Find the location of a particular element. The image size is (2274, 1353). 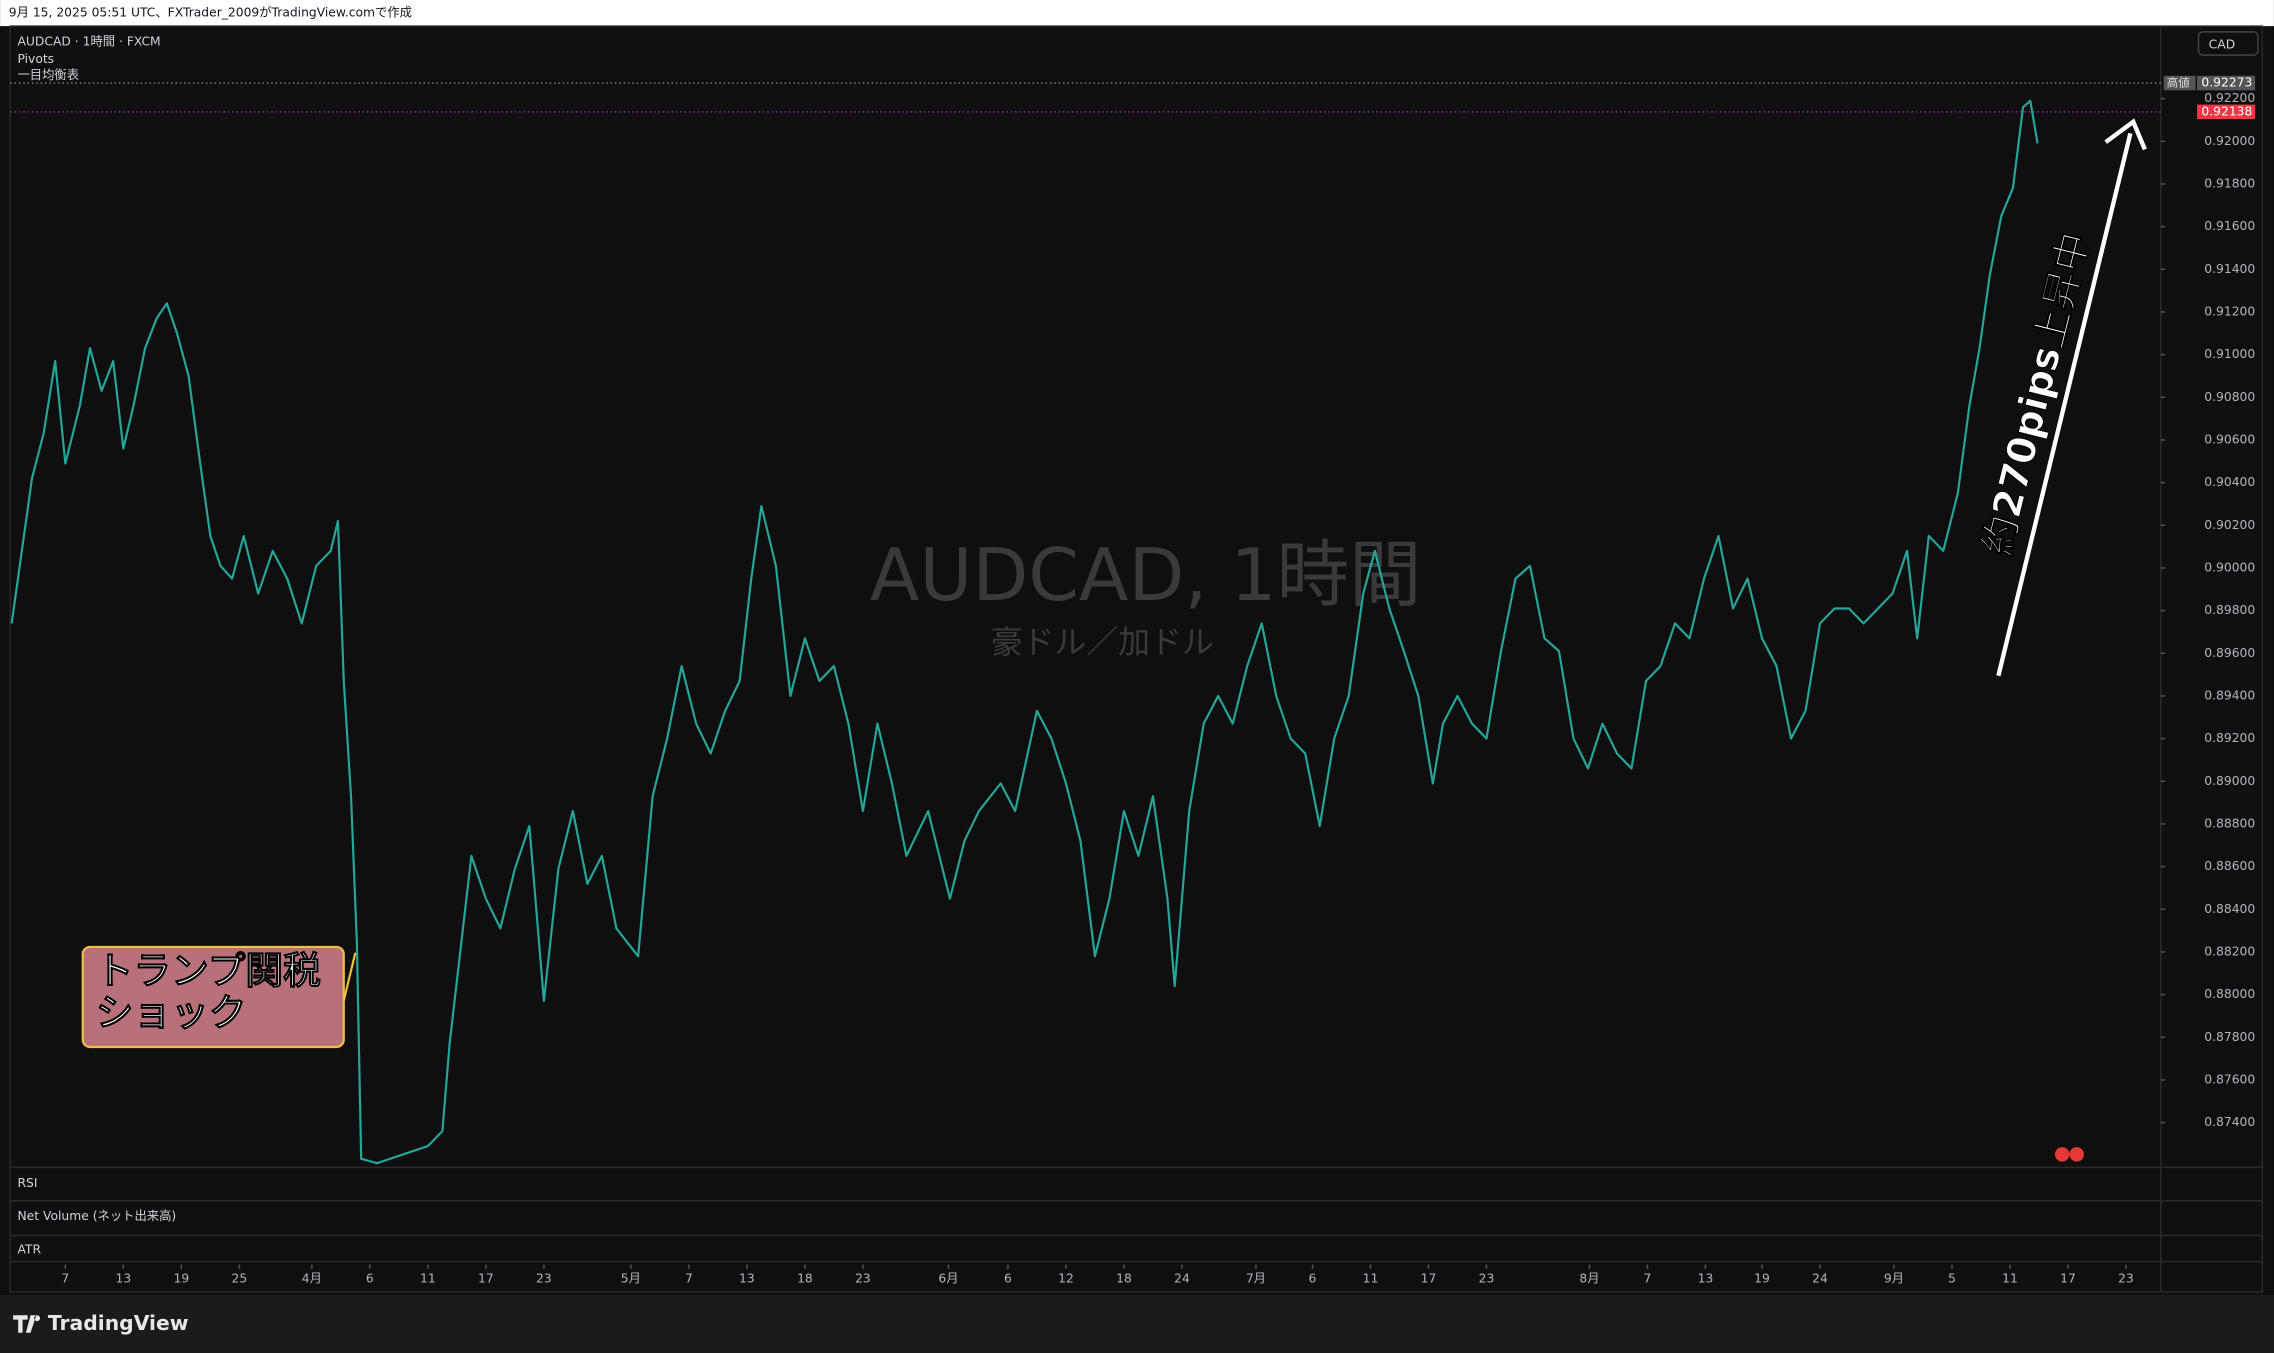

x-tick-label: 12 is located at coordinates (1066, 1279).